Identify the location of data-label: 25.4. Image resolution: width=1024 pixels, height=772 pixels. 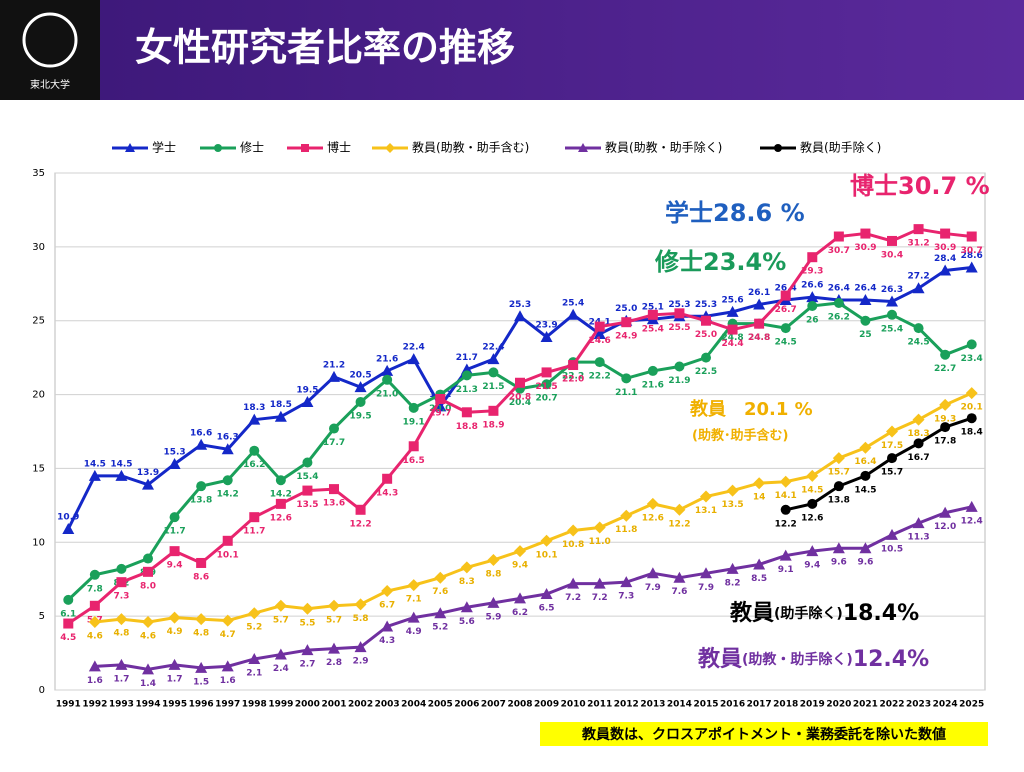
(653, 329).